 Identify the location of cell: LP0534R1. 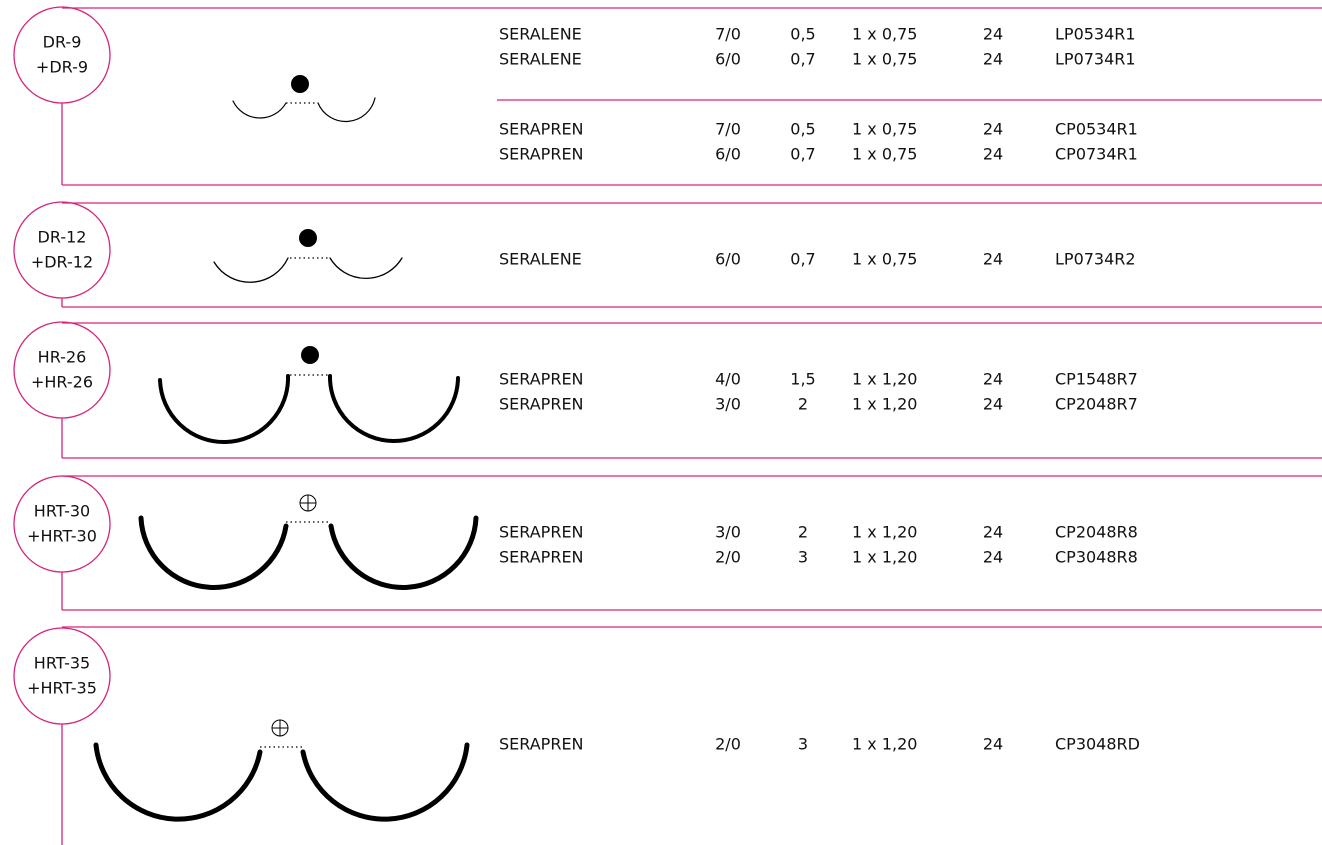
(1095, 34).